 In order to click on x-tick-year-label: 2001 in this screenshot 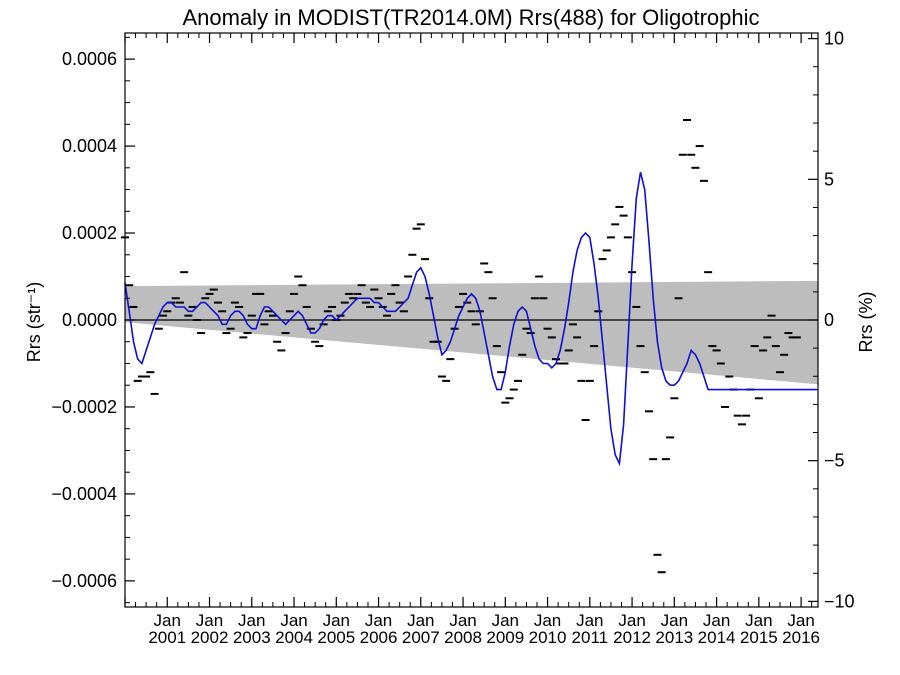, I will do `click(167, 637)`.